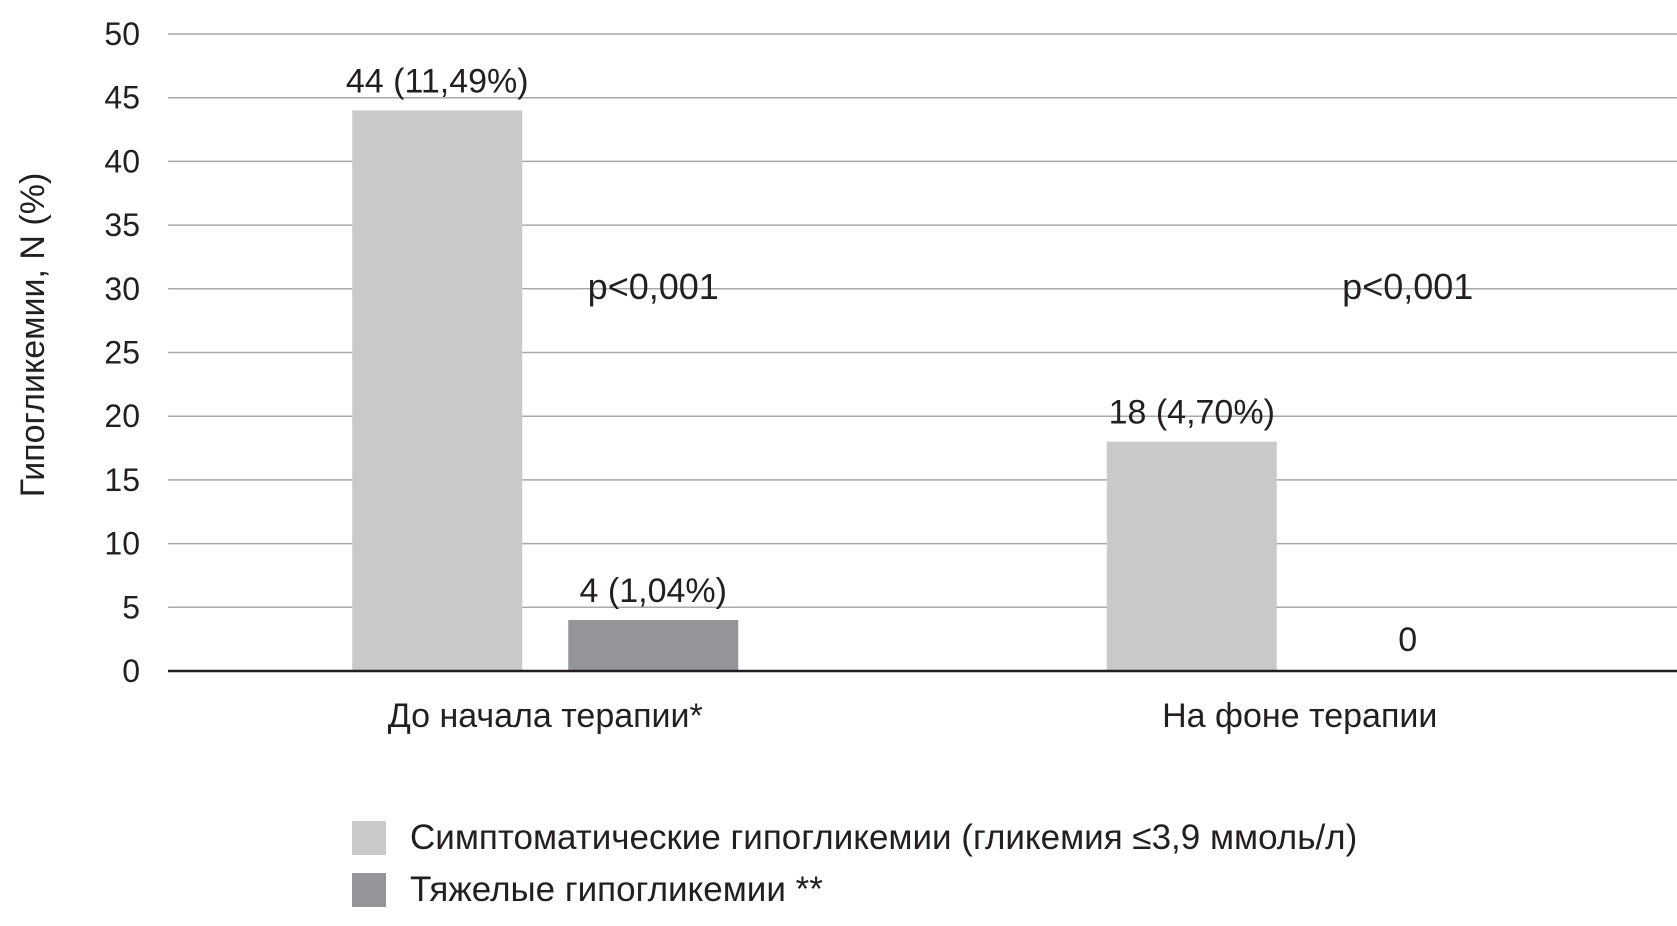 The height and width of the screenshot is (926, 1677). What do you see at coordinates (437, 81) in the screenshot?
I see `data-label: 44 (11,49%)` at bounding box center [437, 81].